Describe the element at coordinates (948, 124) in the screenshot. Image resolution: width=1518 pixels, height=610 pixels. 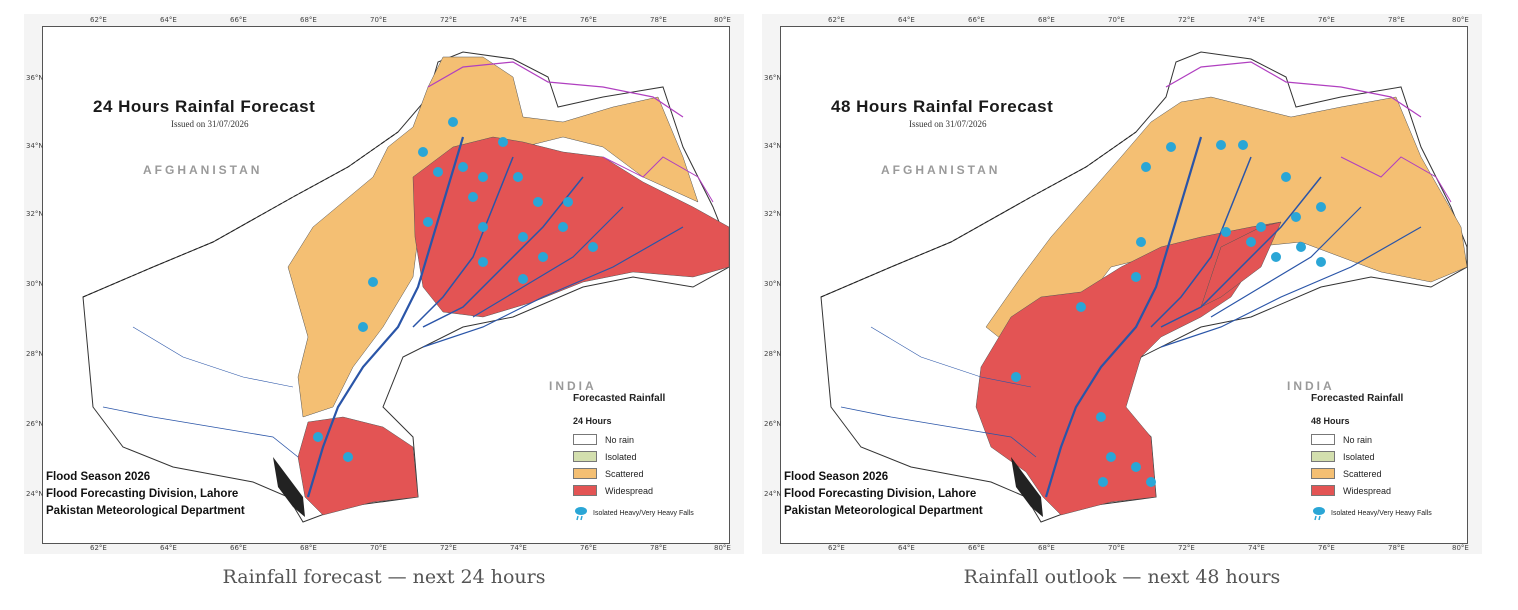
I see `issued-date: Issued on 31/07/2026` at that location.